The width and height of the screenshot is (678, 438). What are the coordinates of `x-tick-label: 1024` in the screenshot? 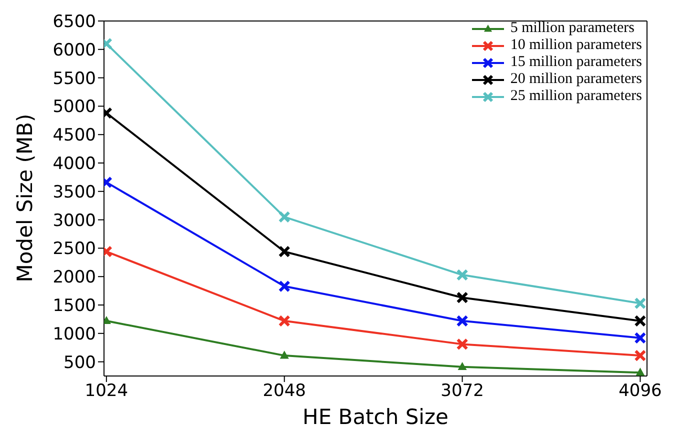 It's located at (106, 391).